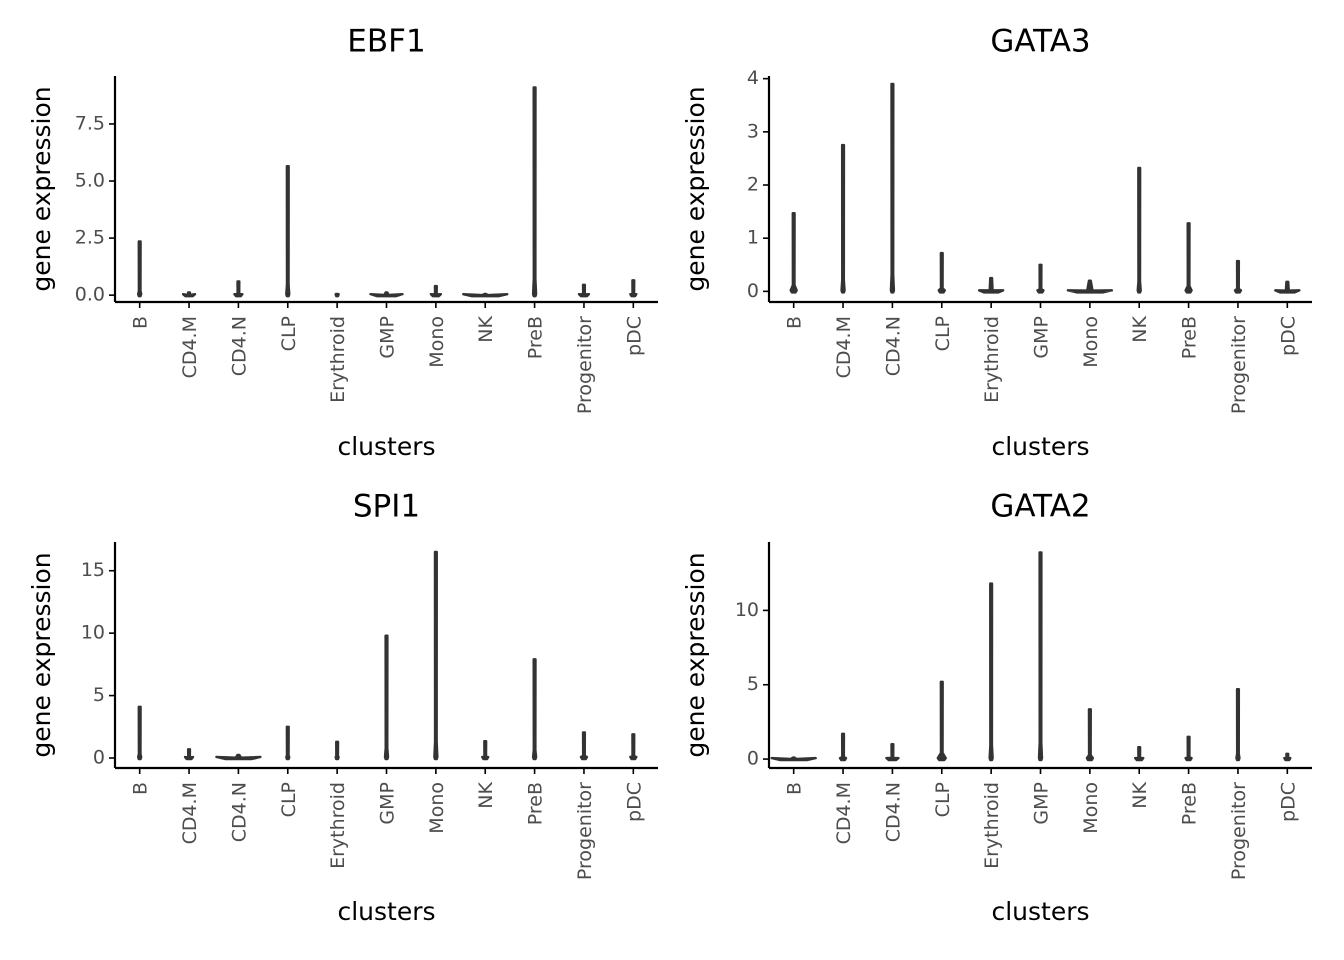 Image resolution: width=1344 pixels, height=960 pixels. I want to click on y-tick-label: 10, so click(747, 610).